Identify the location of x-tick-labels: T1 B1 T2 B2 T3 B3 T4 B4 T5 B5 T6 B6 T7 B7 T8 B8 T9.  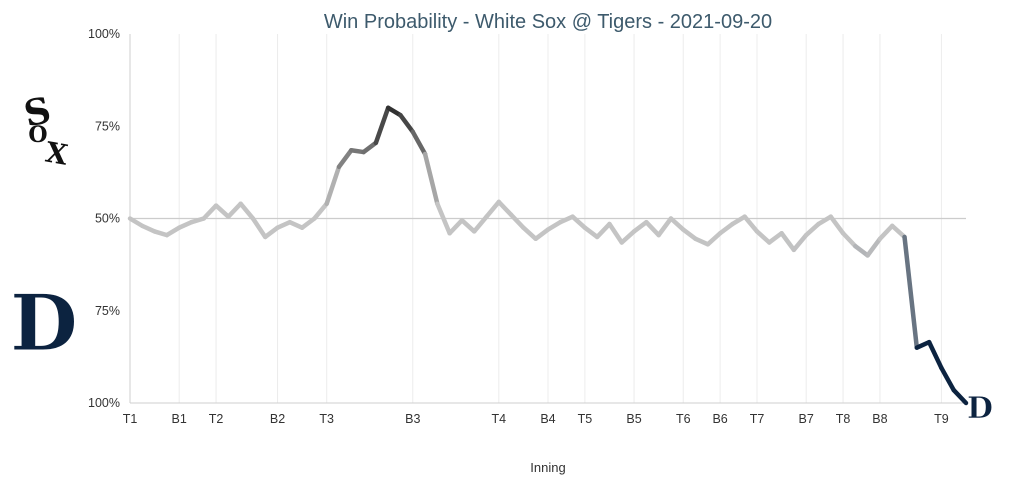
(536, 419).